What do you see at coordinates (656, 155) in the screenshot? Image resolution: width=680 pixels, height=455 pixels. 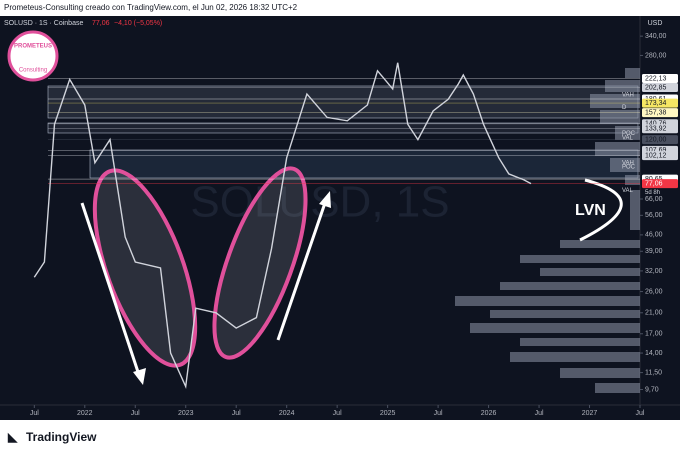 I see `level-label: 102,12` at bounding box center [656, 155].